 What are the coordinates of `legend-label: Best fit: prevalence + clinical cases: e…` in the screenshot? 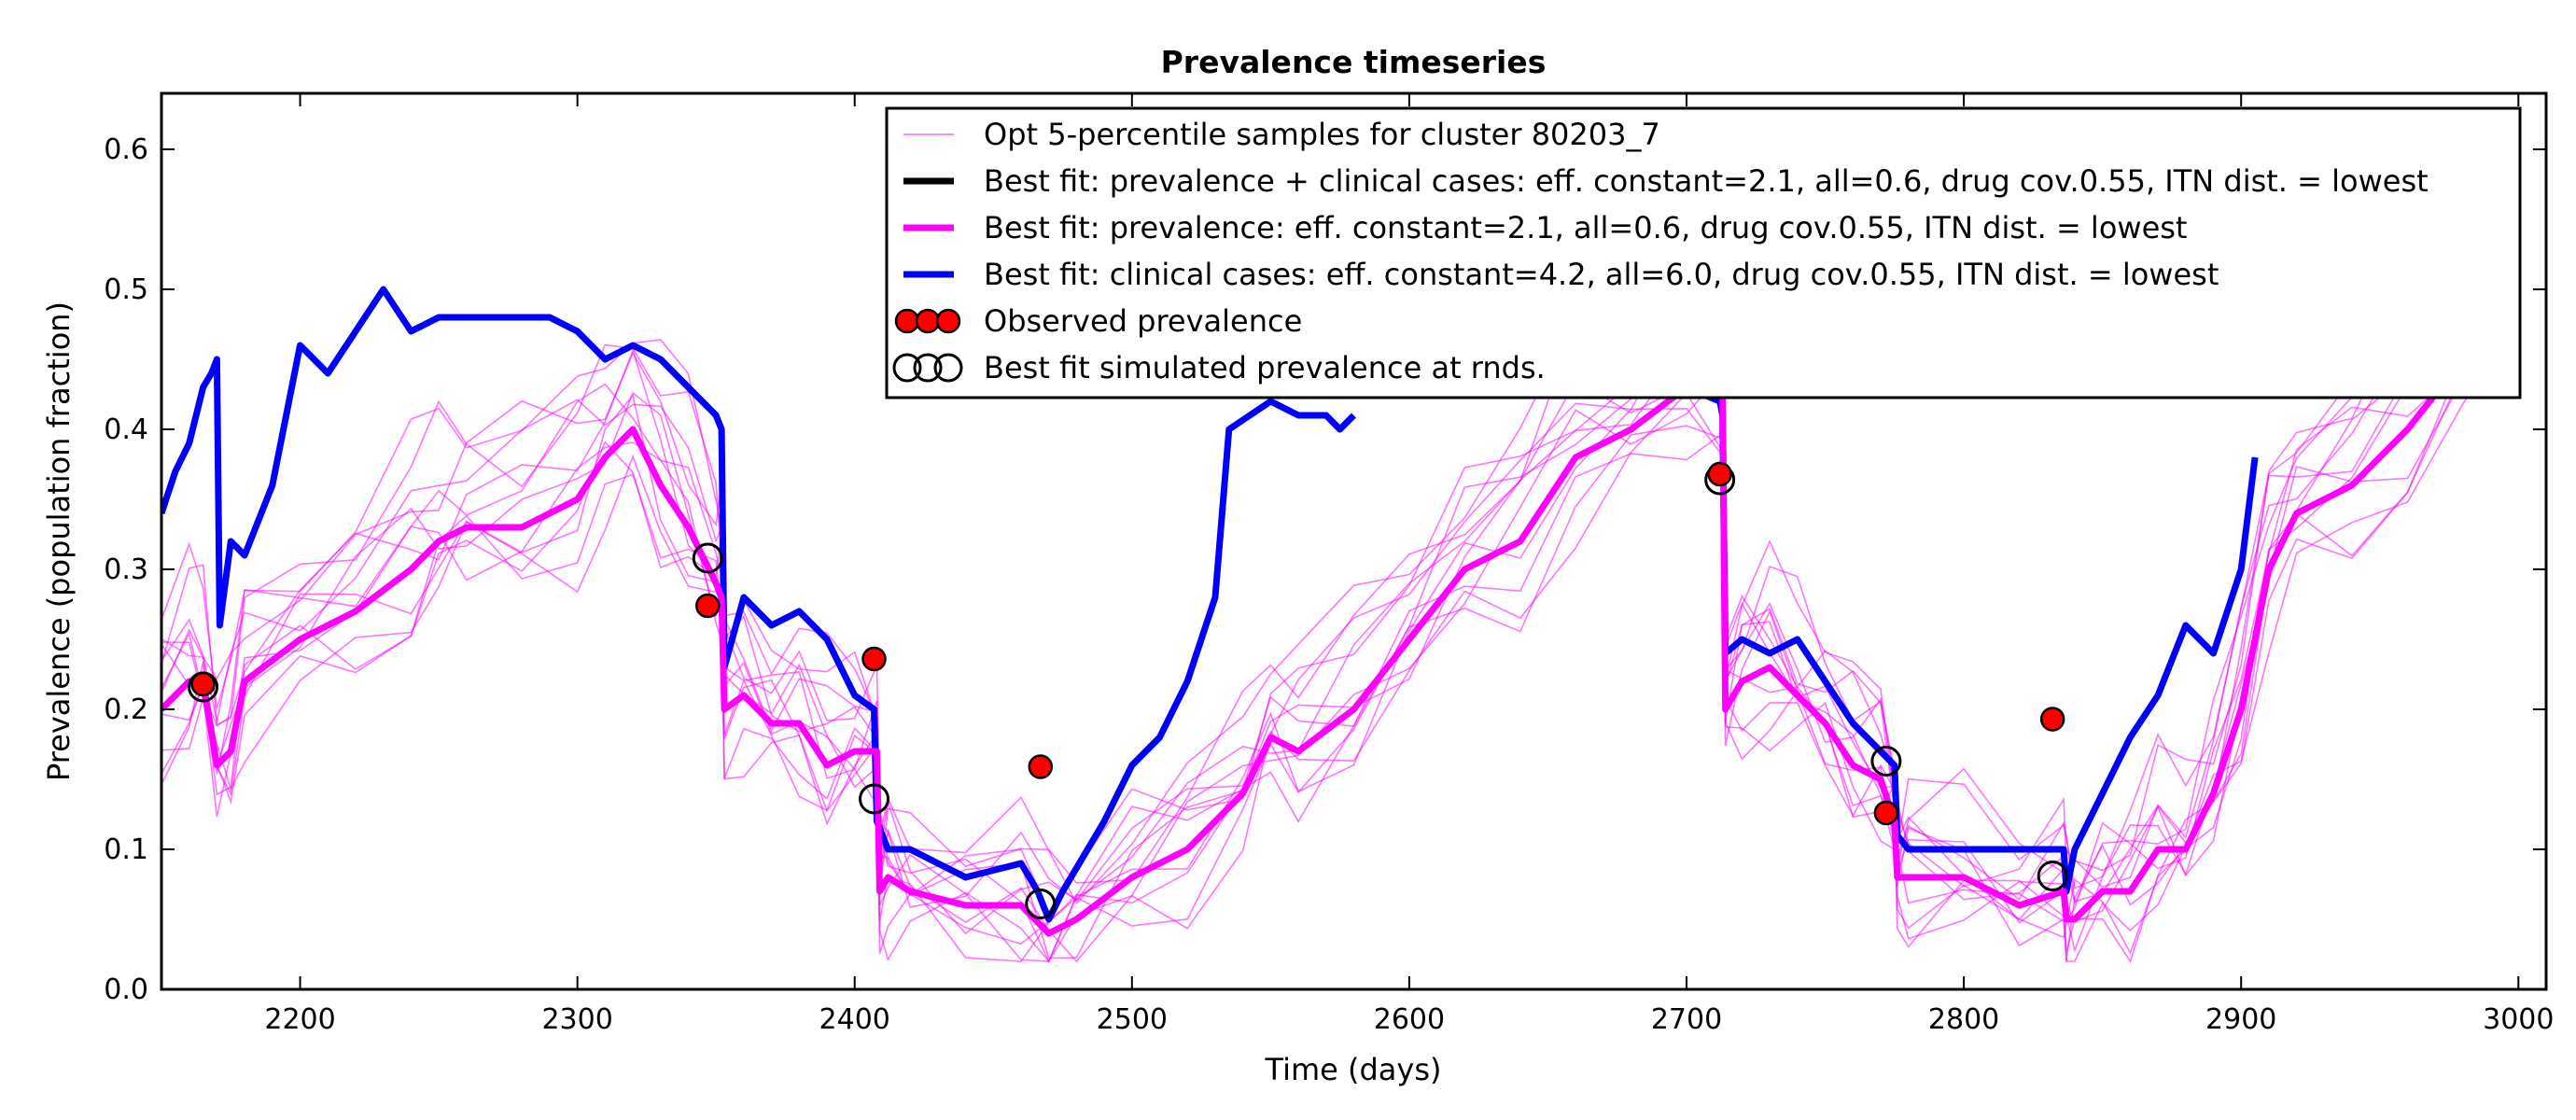 It's located at (1706, 181).